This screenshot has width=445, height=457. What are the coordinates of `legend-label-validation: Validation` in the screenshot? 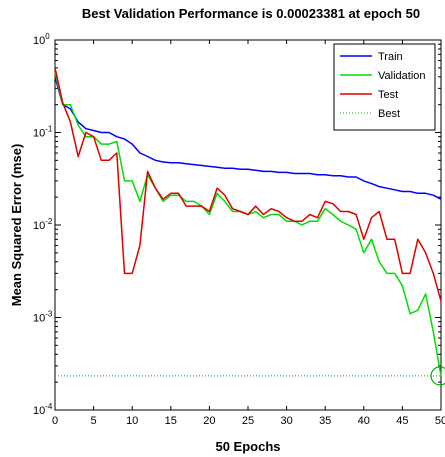 It's located at (402, 76).